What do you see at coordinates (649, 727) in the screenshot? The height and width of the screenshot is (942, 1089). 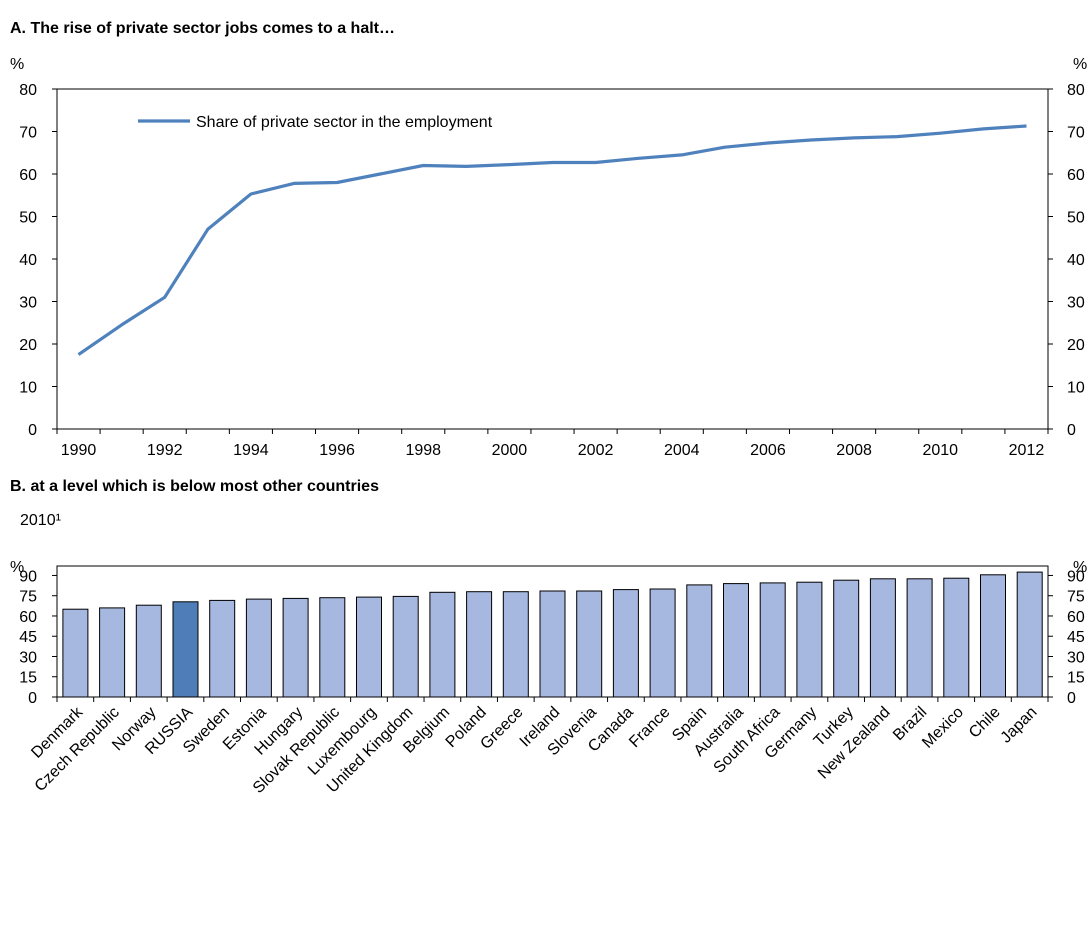 I see `x-category-label: France` at bounding box center [649, 727].